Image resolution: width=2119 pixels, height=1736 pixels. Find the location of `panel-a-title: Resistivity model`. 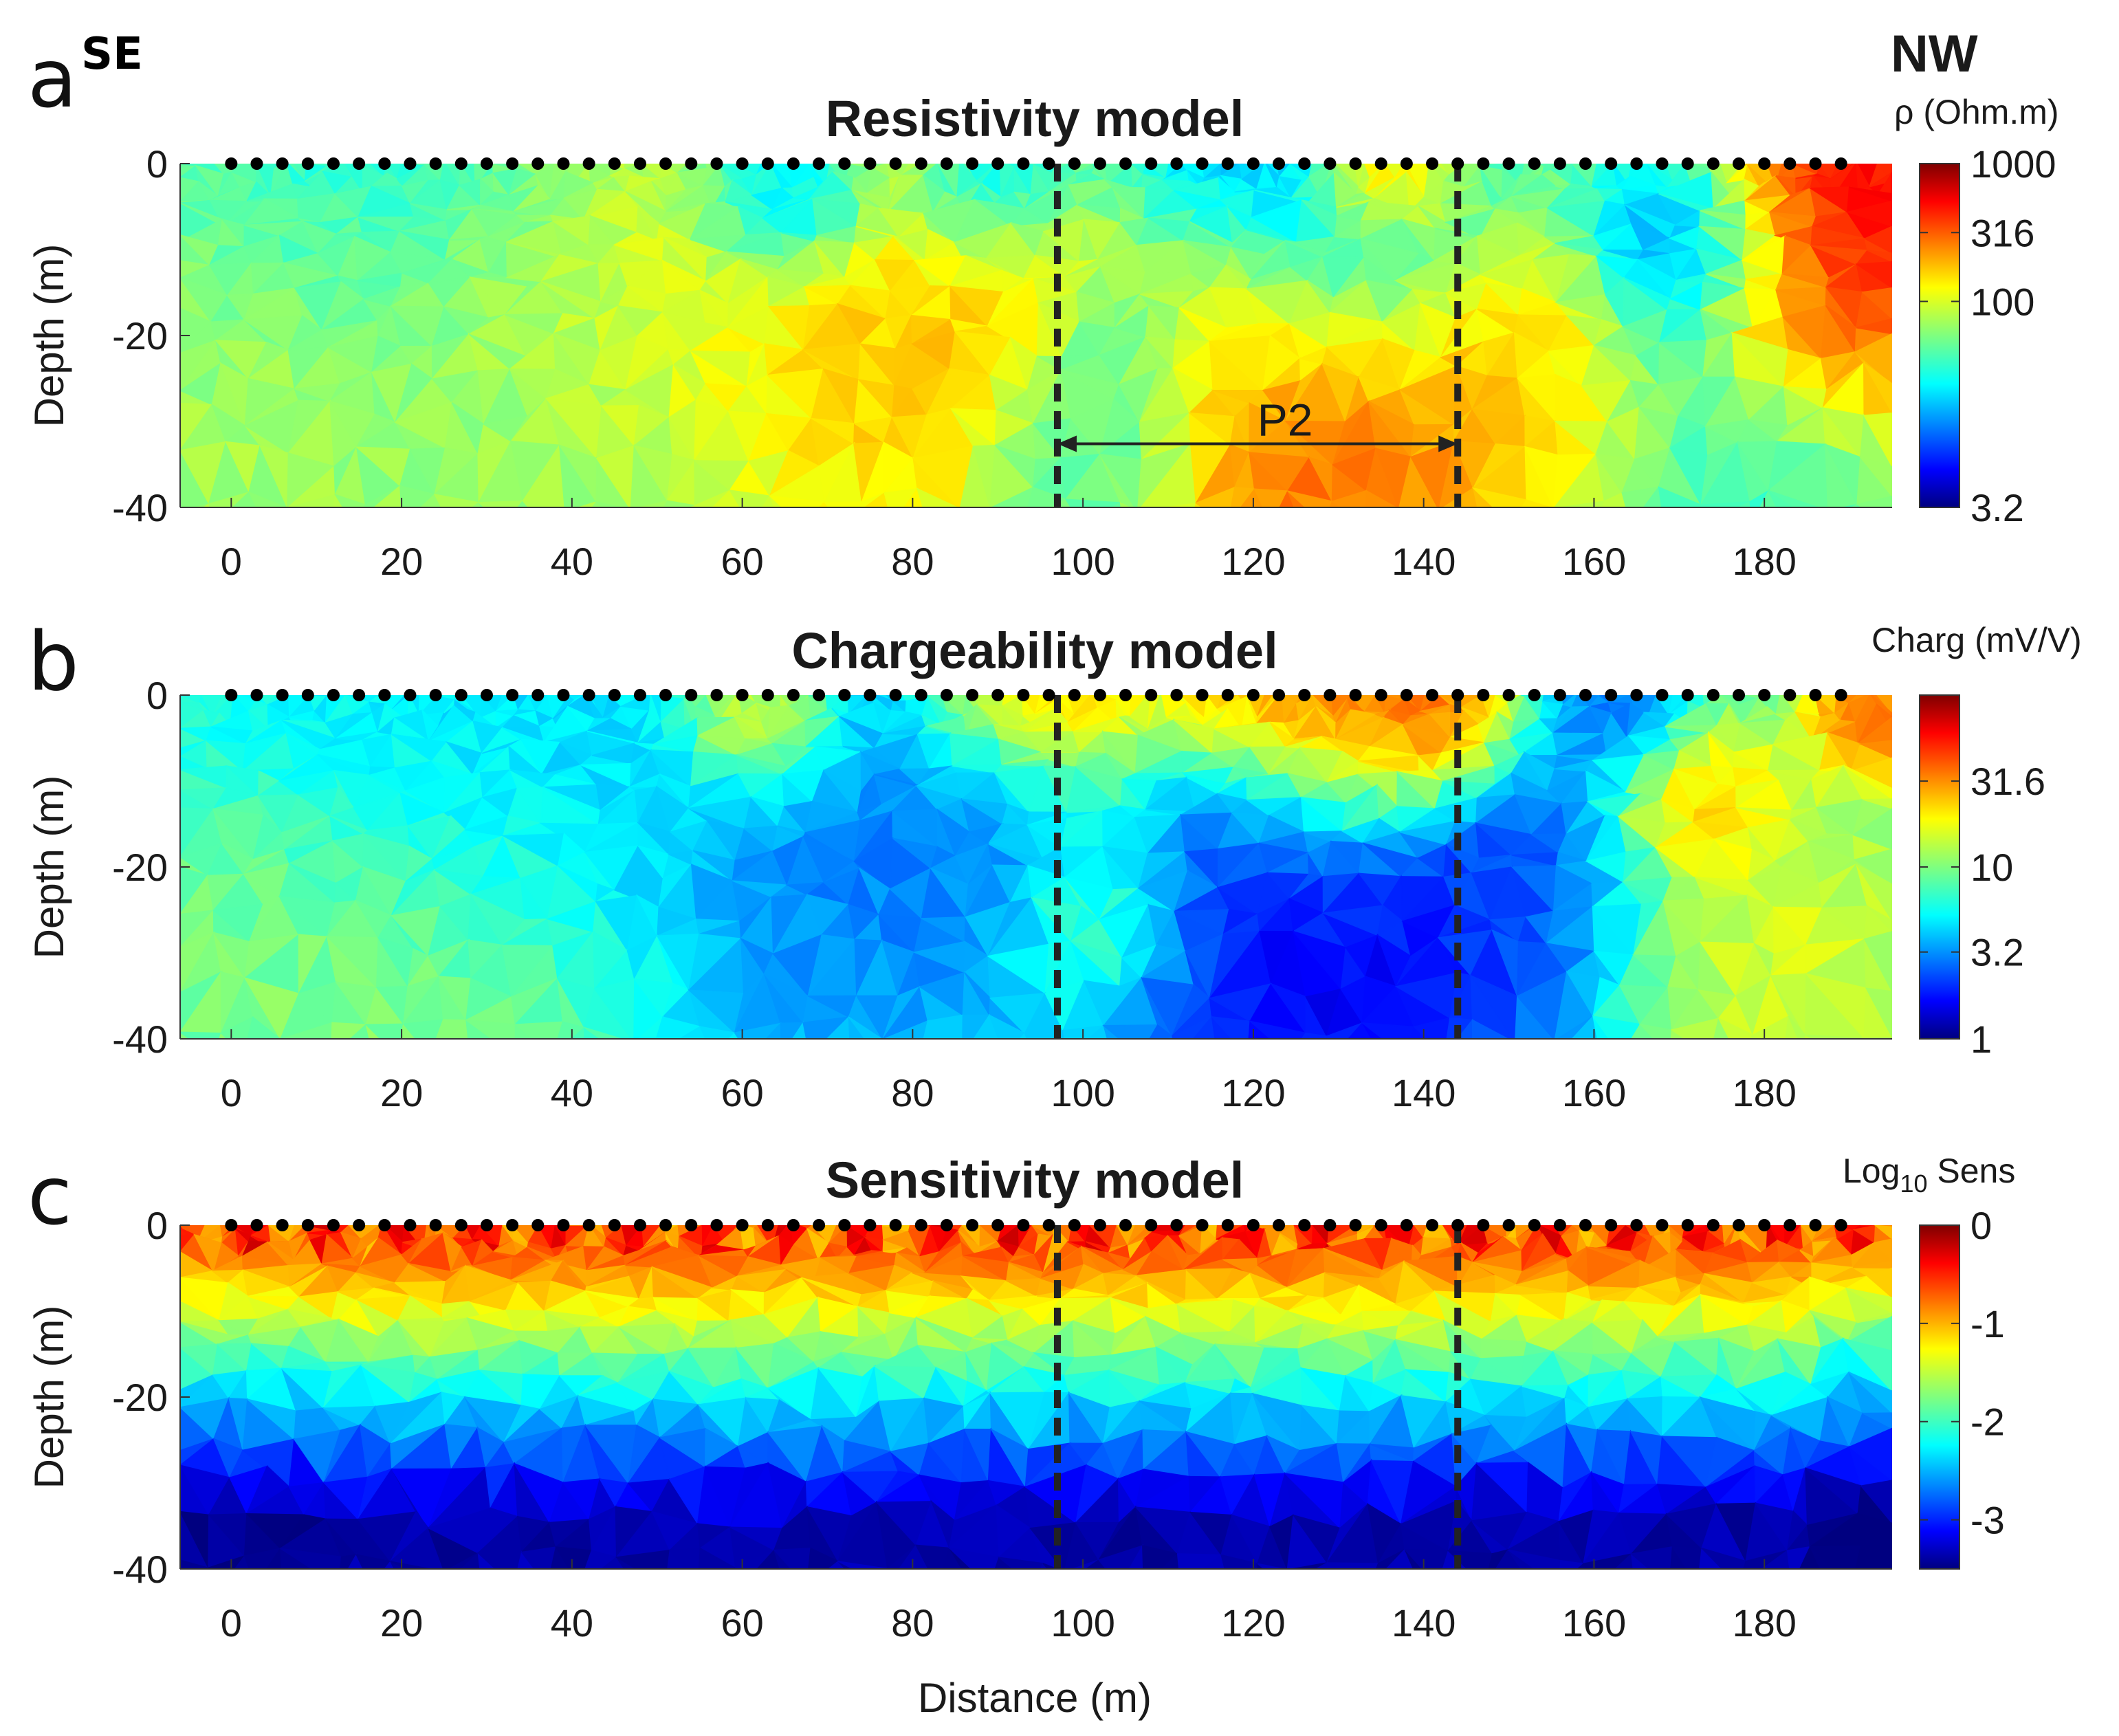

panel-a-title: Resistivity model is located at coordinates (1035, 118).